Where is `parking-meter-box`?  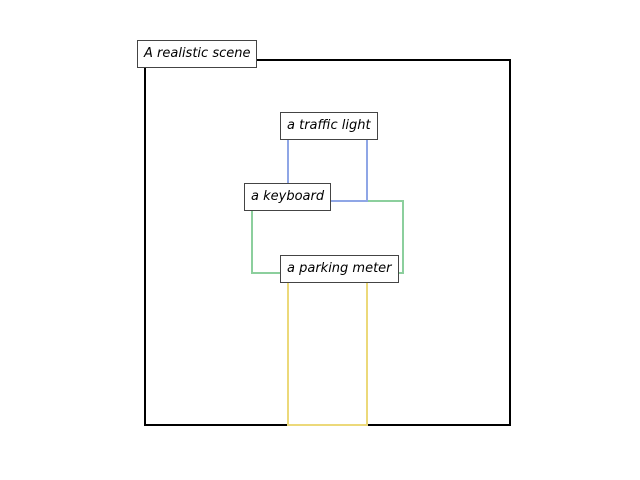 parking-meter-box is located at coordinates (327, 347).